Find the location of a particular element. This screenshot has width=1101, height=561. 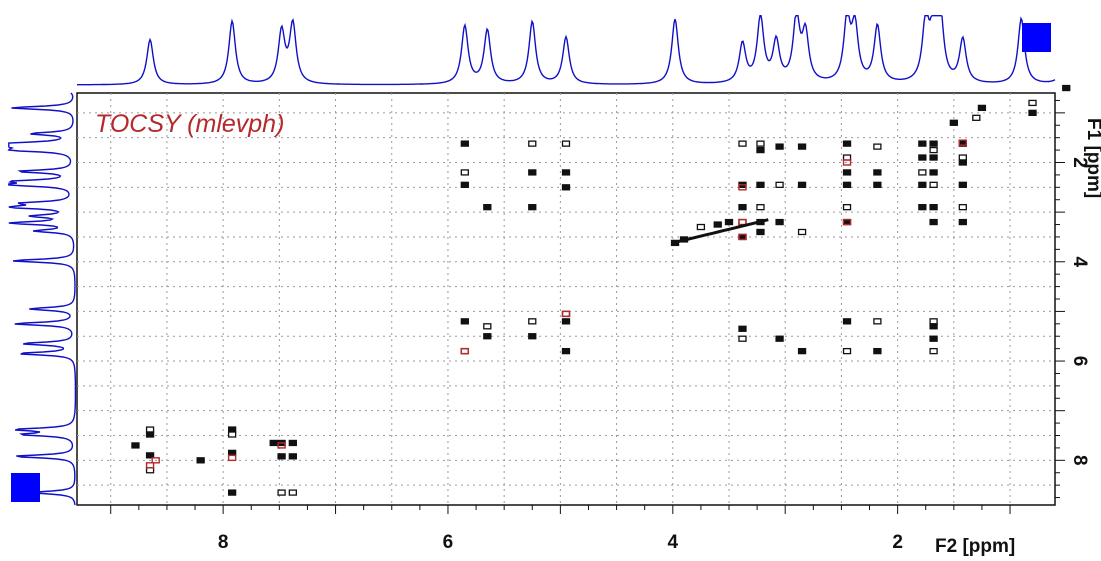

diagonal-streak is located at coordinates (720, 231).